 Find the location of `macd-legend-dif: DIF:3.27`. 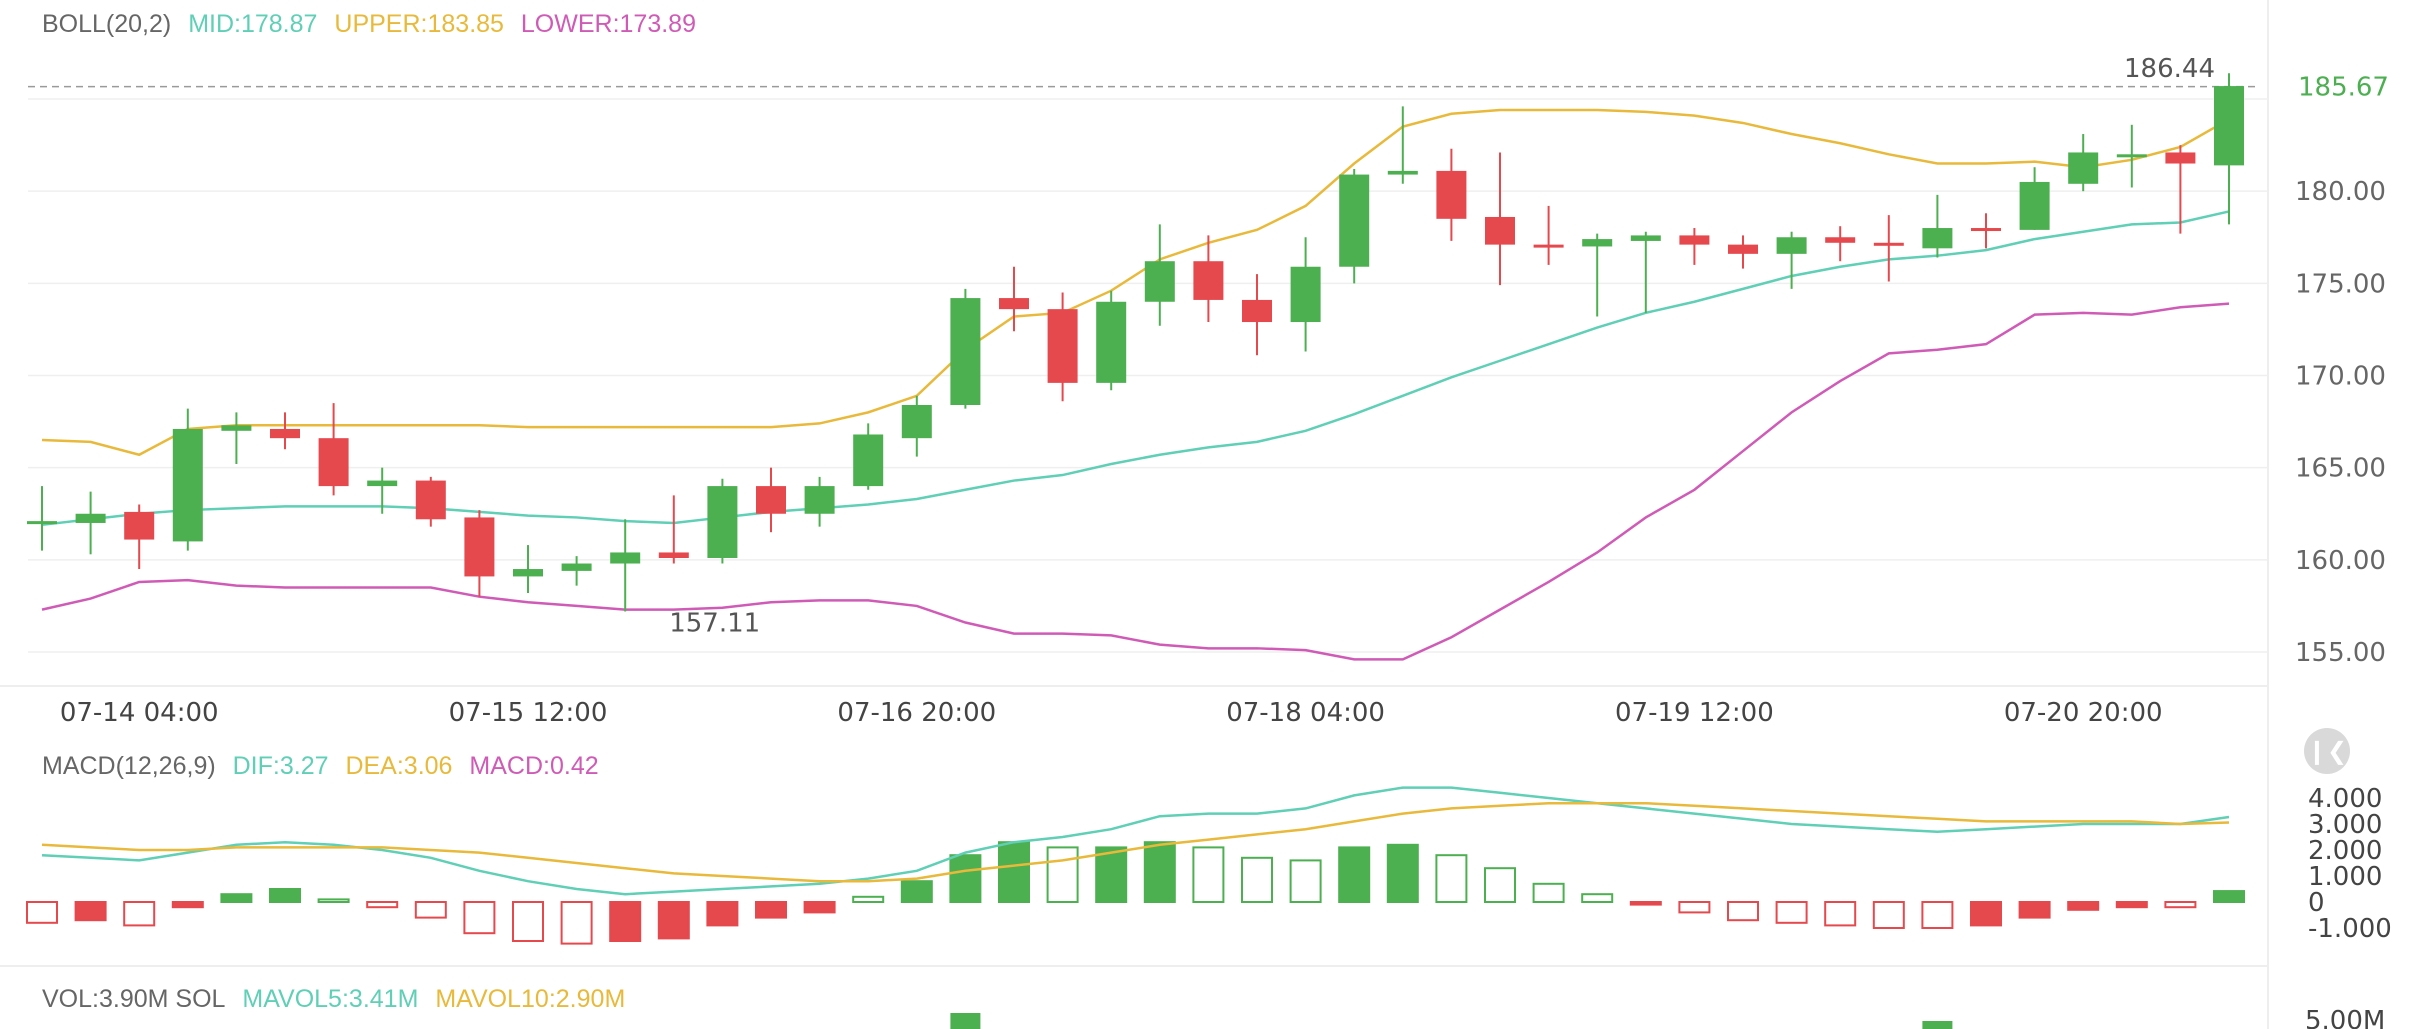

macd-legend-dif: DIF:3.27 is located at coordinates (280, 766).